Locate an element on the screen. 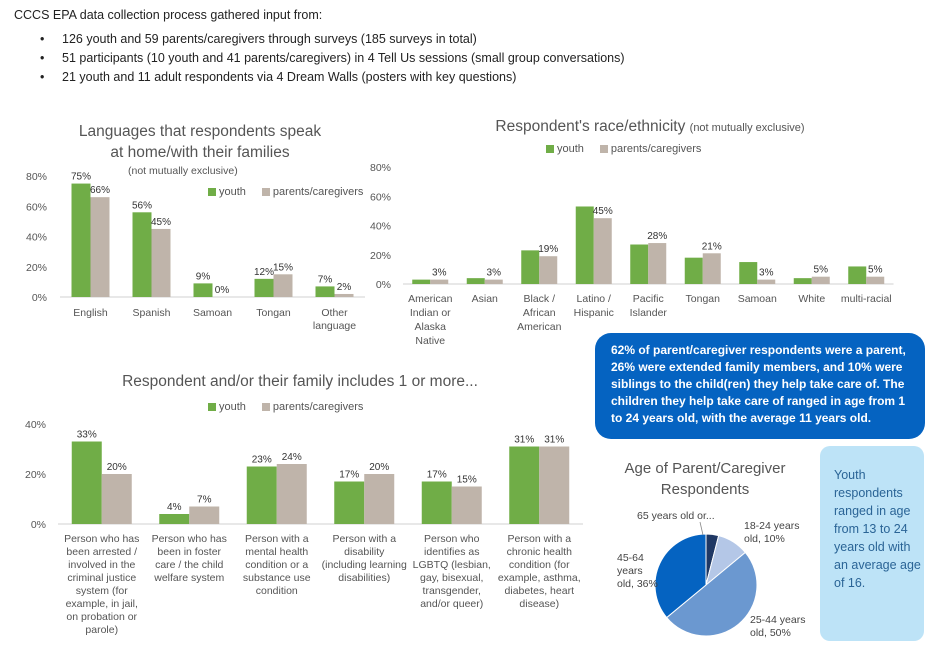 This screenshot has width=940, height=650. pie-leader-line is located at coordinates (701, 528).